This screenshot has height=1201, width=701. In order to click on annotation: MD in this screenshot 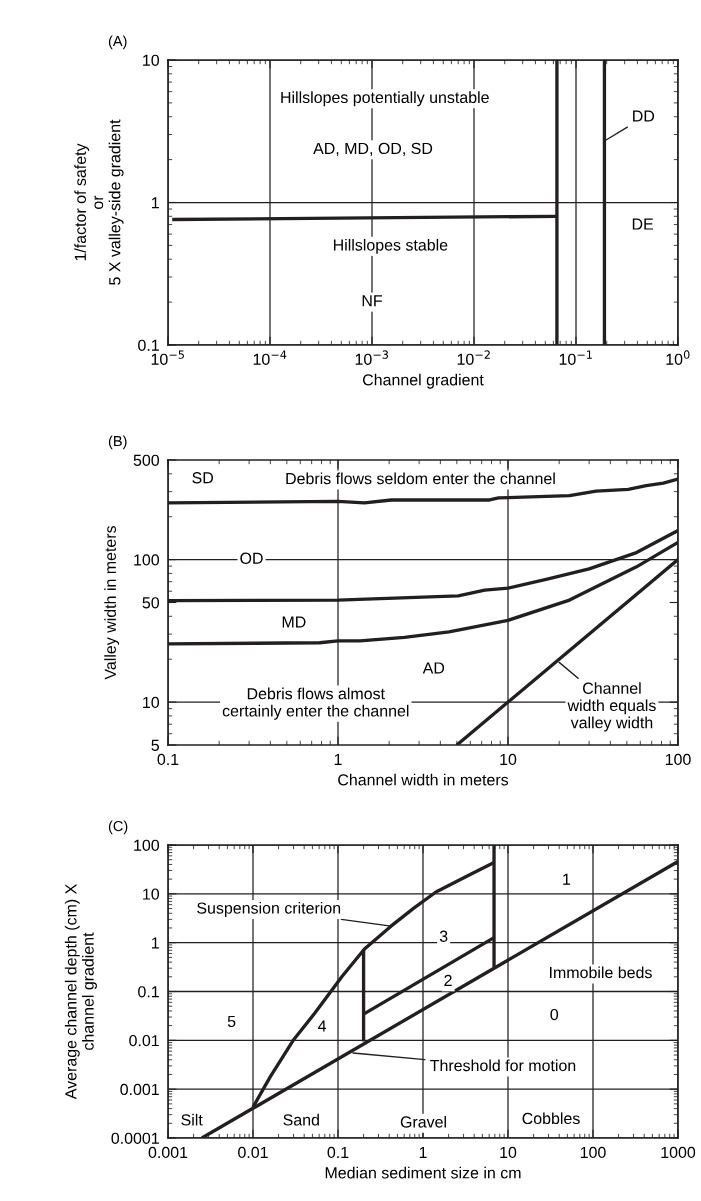, I will do `click(294, 622)`.